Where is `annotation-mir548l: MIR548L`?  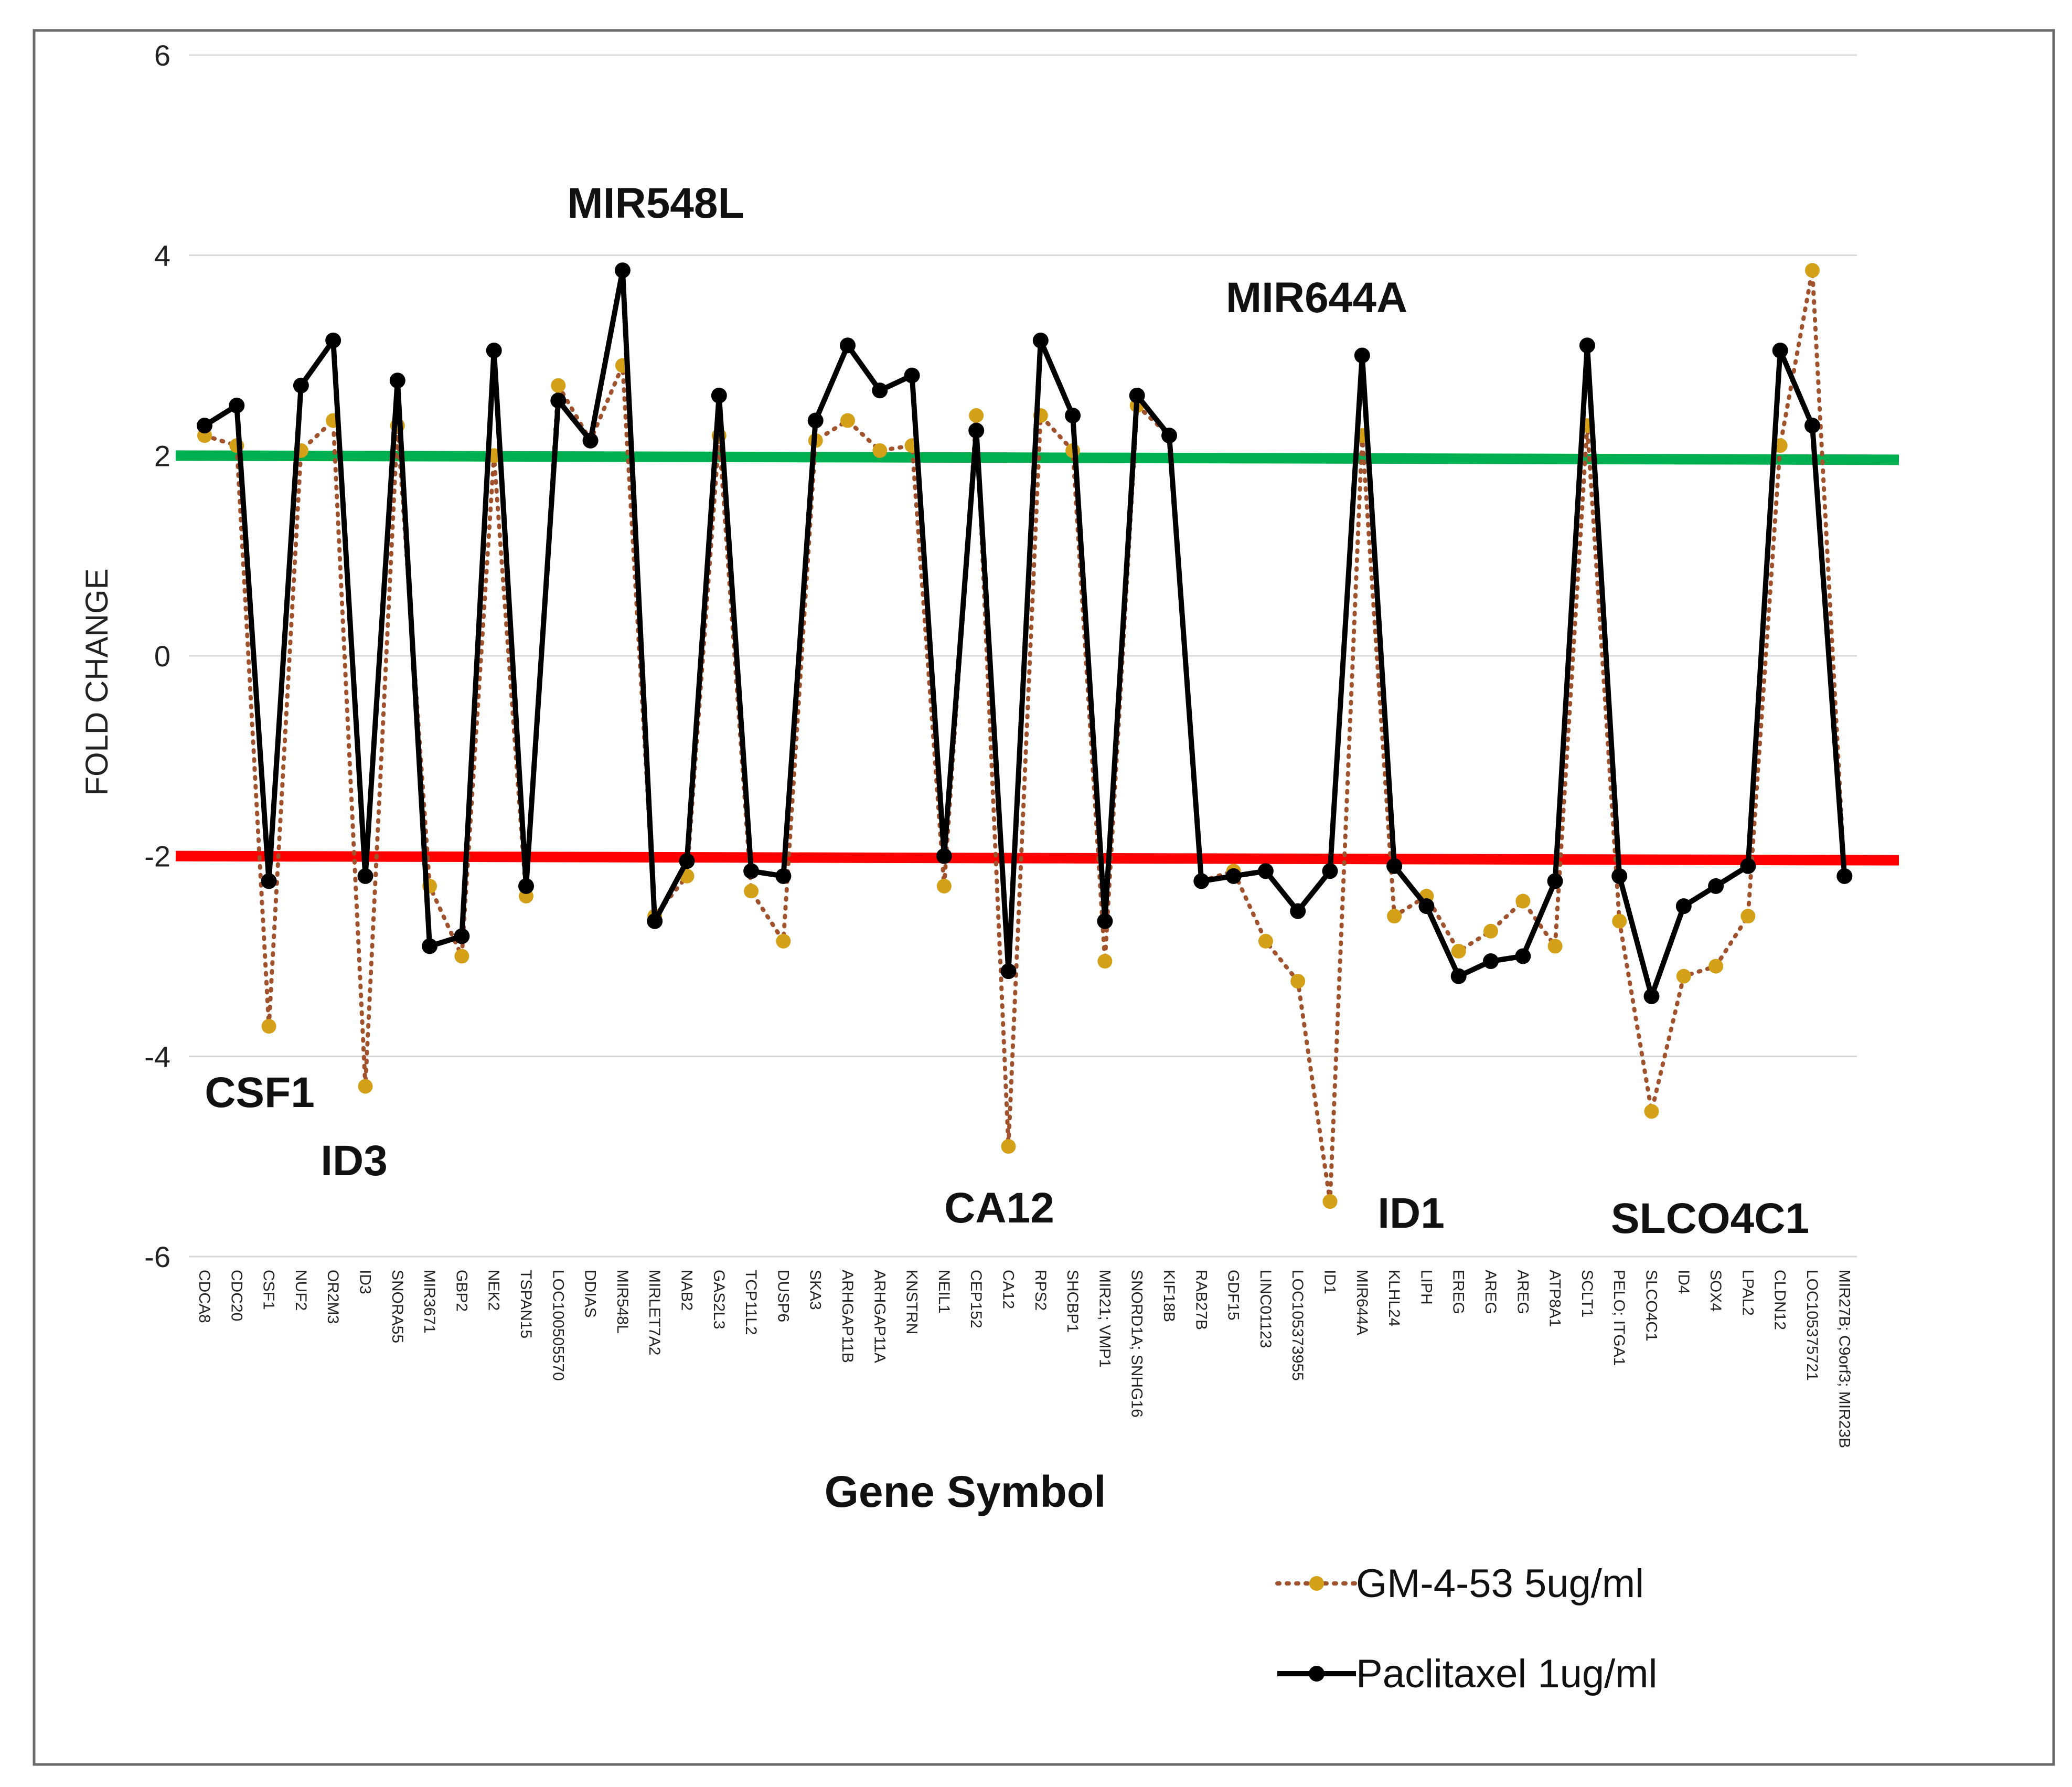 annotation-mir548l: MIR548L is located at coordinates (655, 203).